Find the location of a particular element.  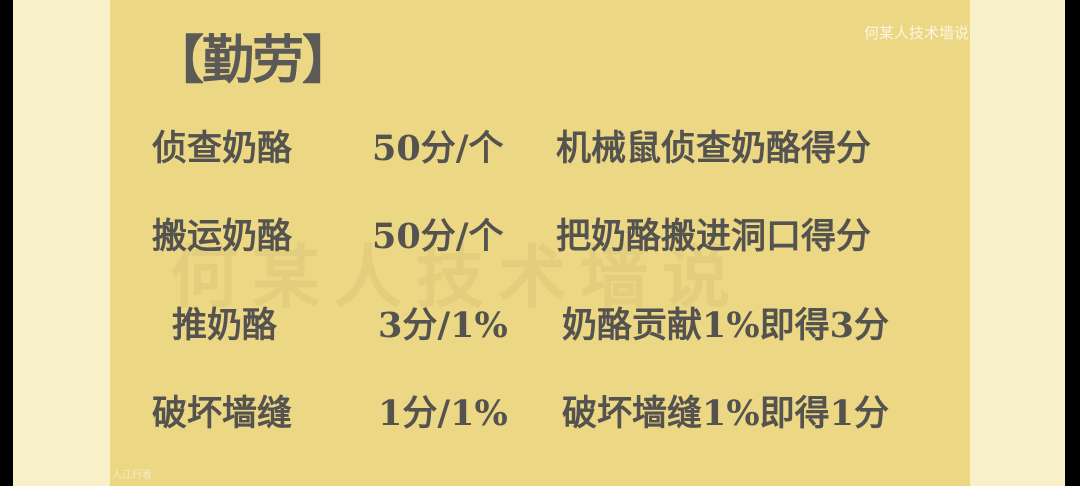

score-row: 破坏墙缝 1分/1% 破坏墙缝1%即得1分 is located at coordinates (540, 410).